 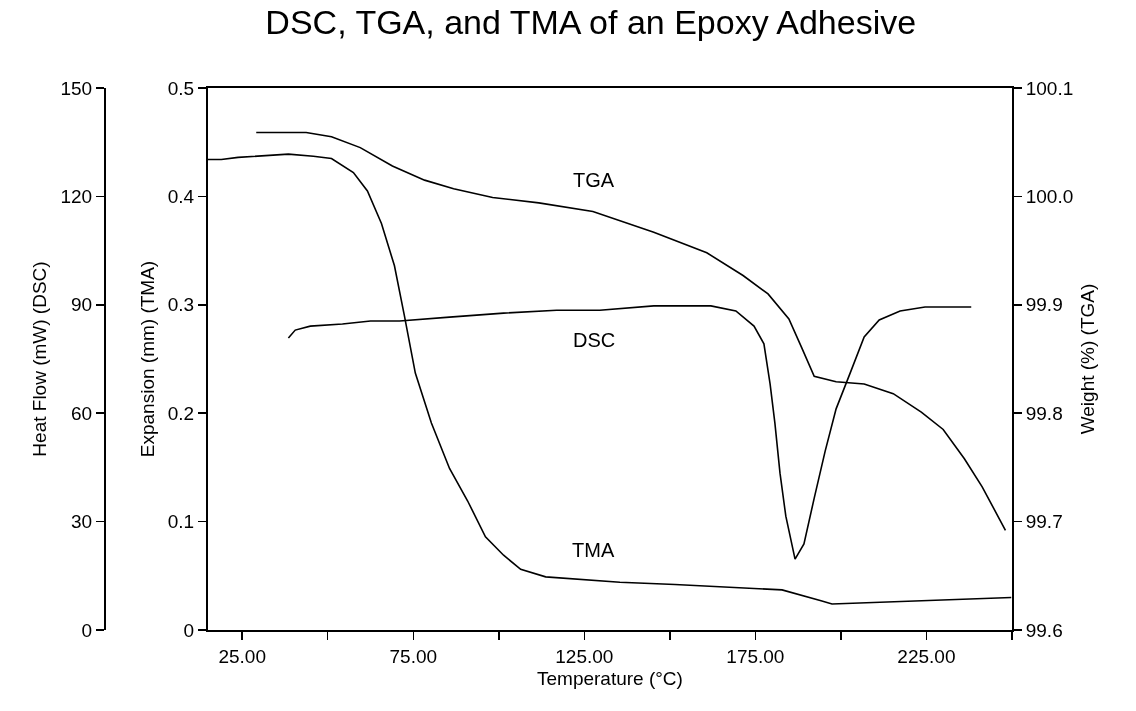 What do you see at coordinates (413, 656) in the screenshot?
I see `x-tick-label: 75.00` at bounding box center [413, 656].